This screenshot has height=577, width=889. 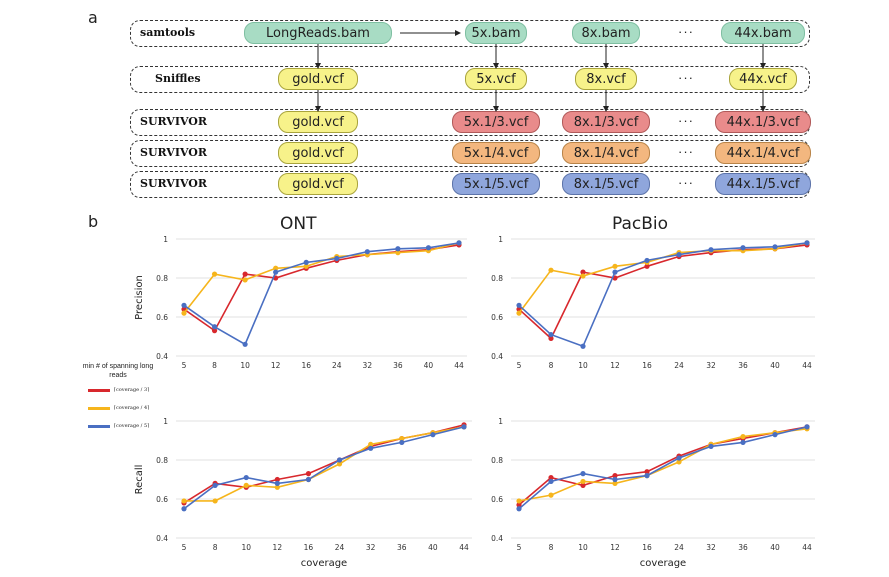 What do you see at coordinates (93, 221) in the screenshot?
I see `panel-b-letter: b` at bounding box center [93, 221].